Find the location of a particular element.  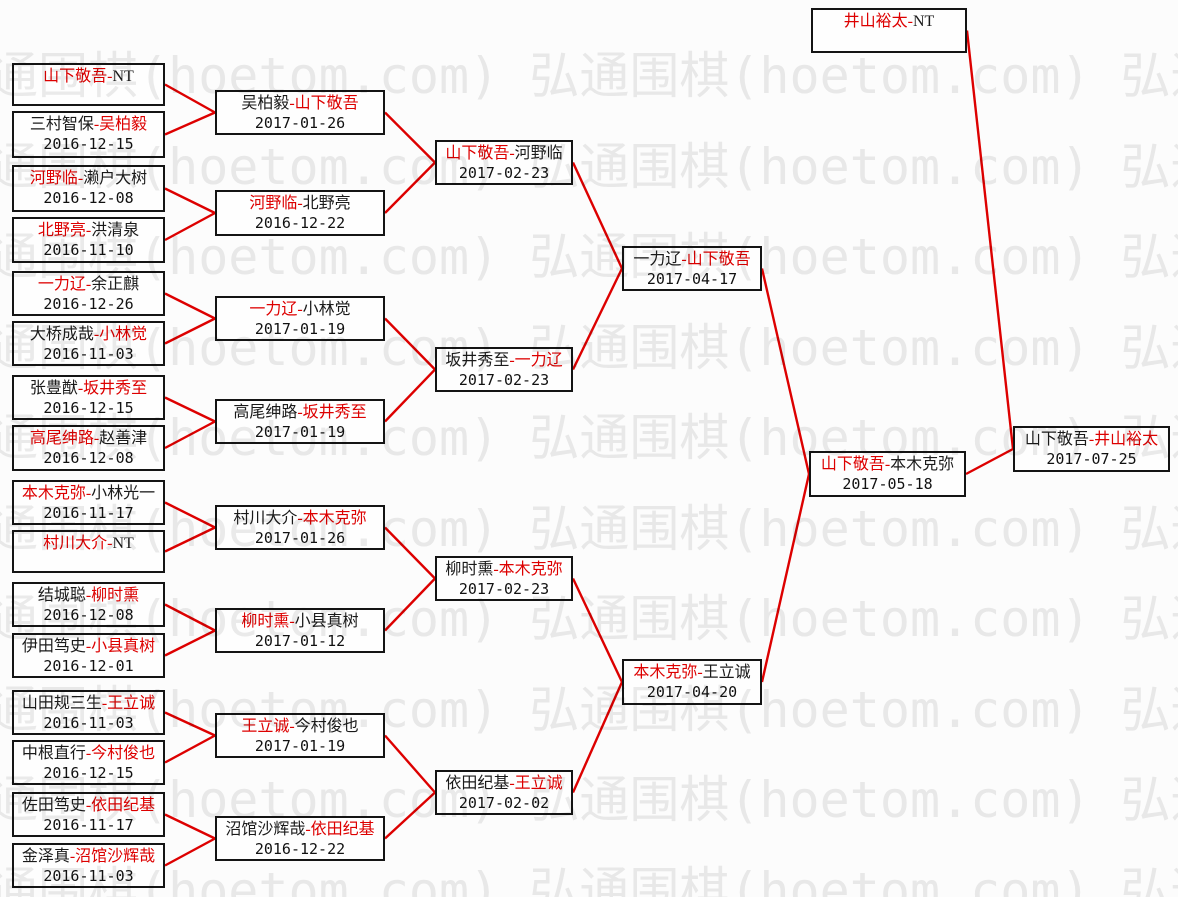

match-box-r5m1: 山下敬吾-本木克弥 2017-05-18 is located at coordinates (887, 474).